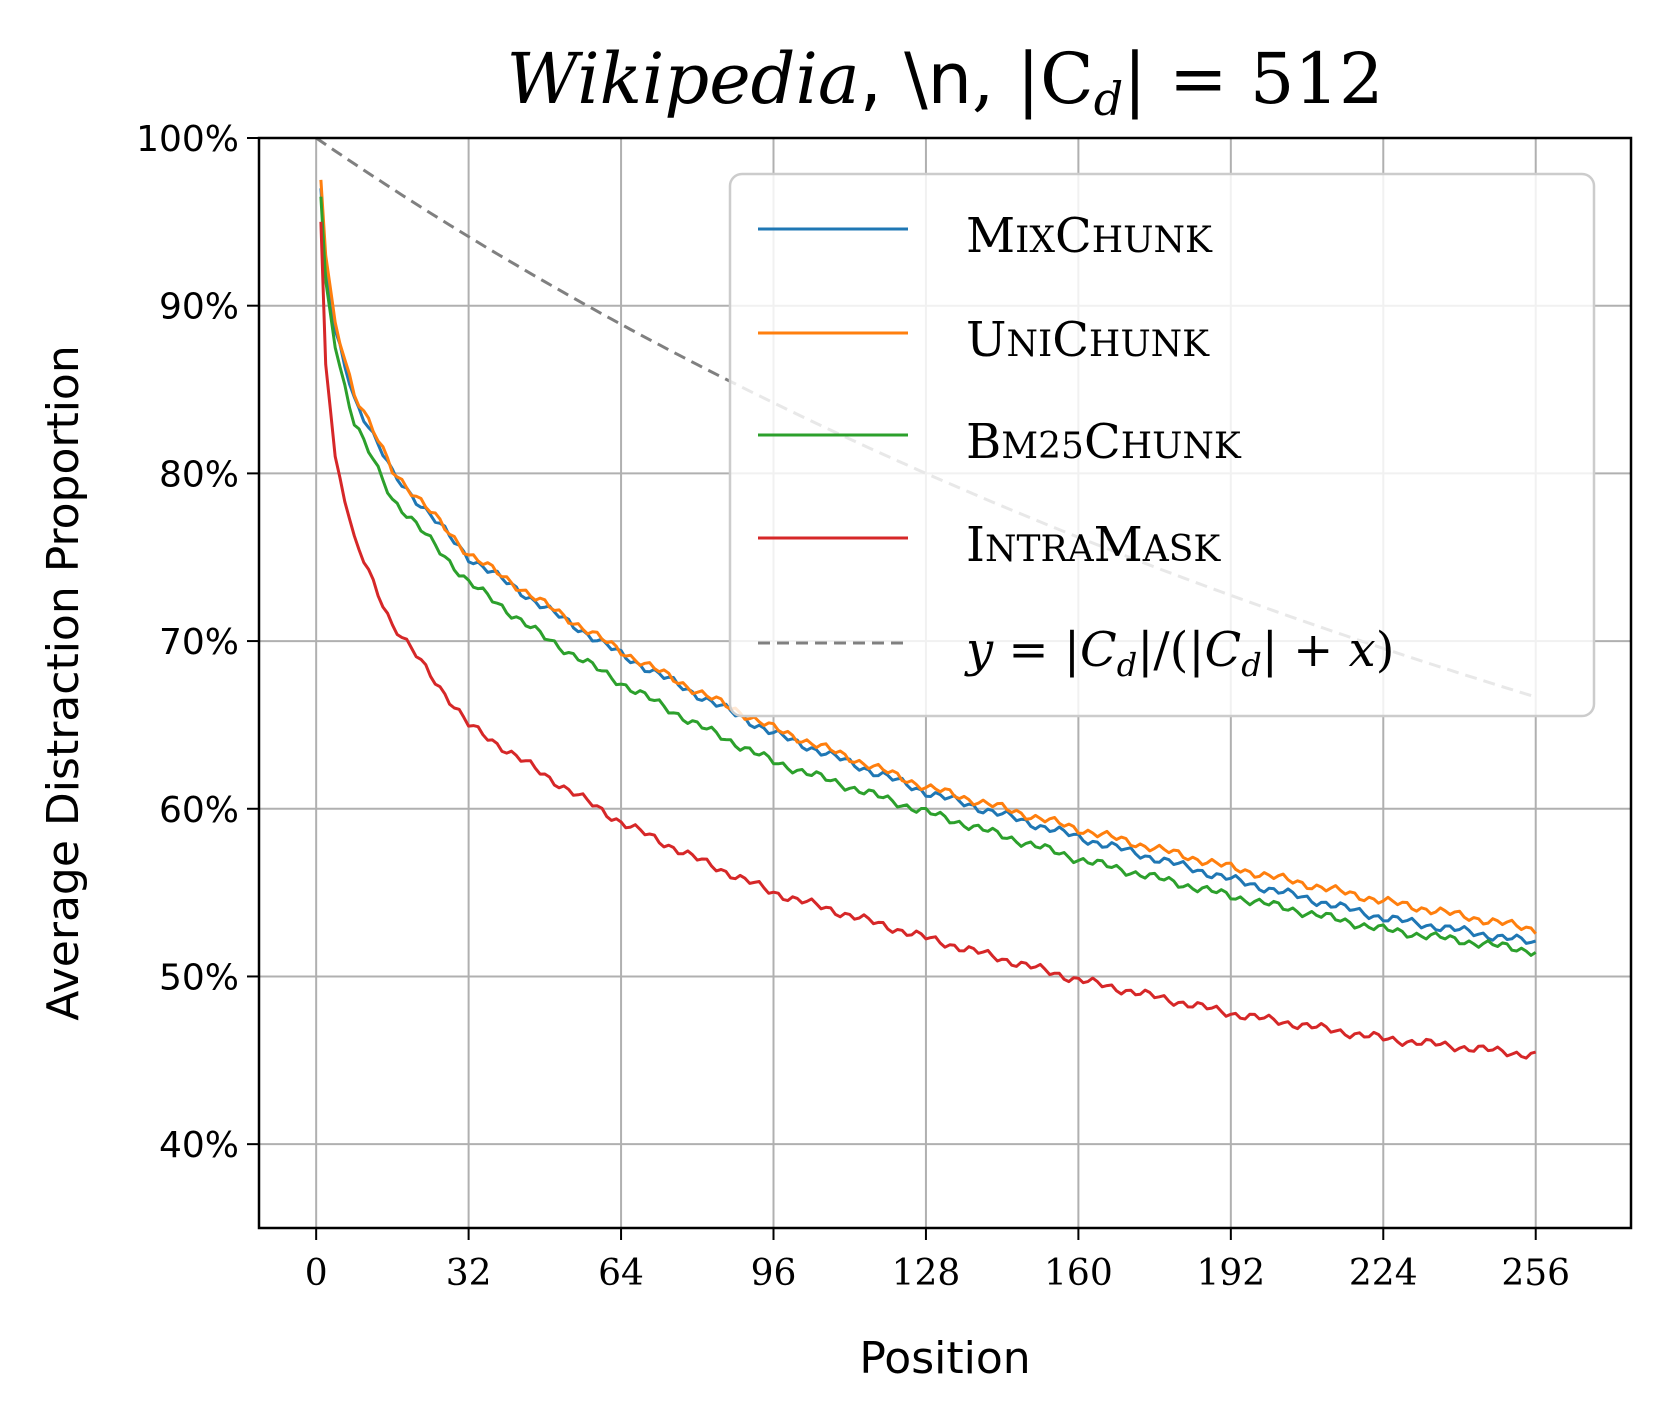  Describe the element at coordinates (199, 474) in the screenshot. I see `y-tick-label: 80%` at that location.